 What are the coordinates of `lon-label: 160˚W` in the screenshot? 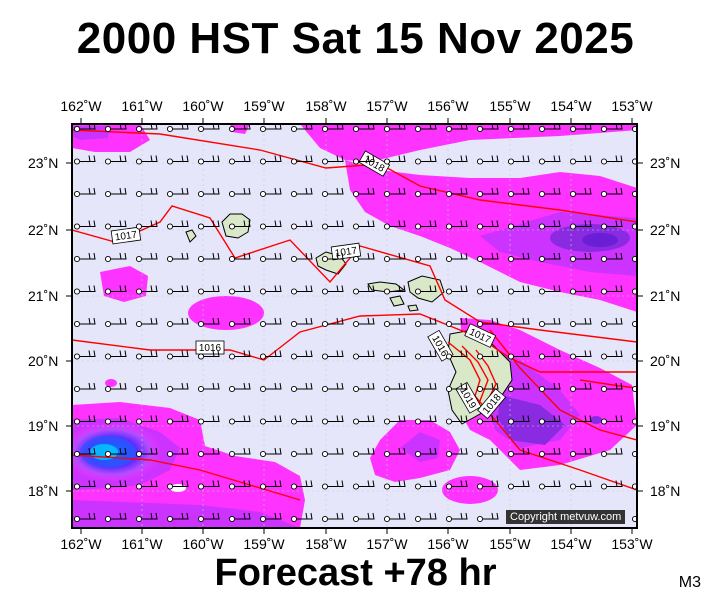 It's located at (203, 106).